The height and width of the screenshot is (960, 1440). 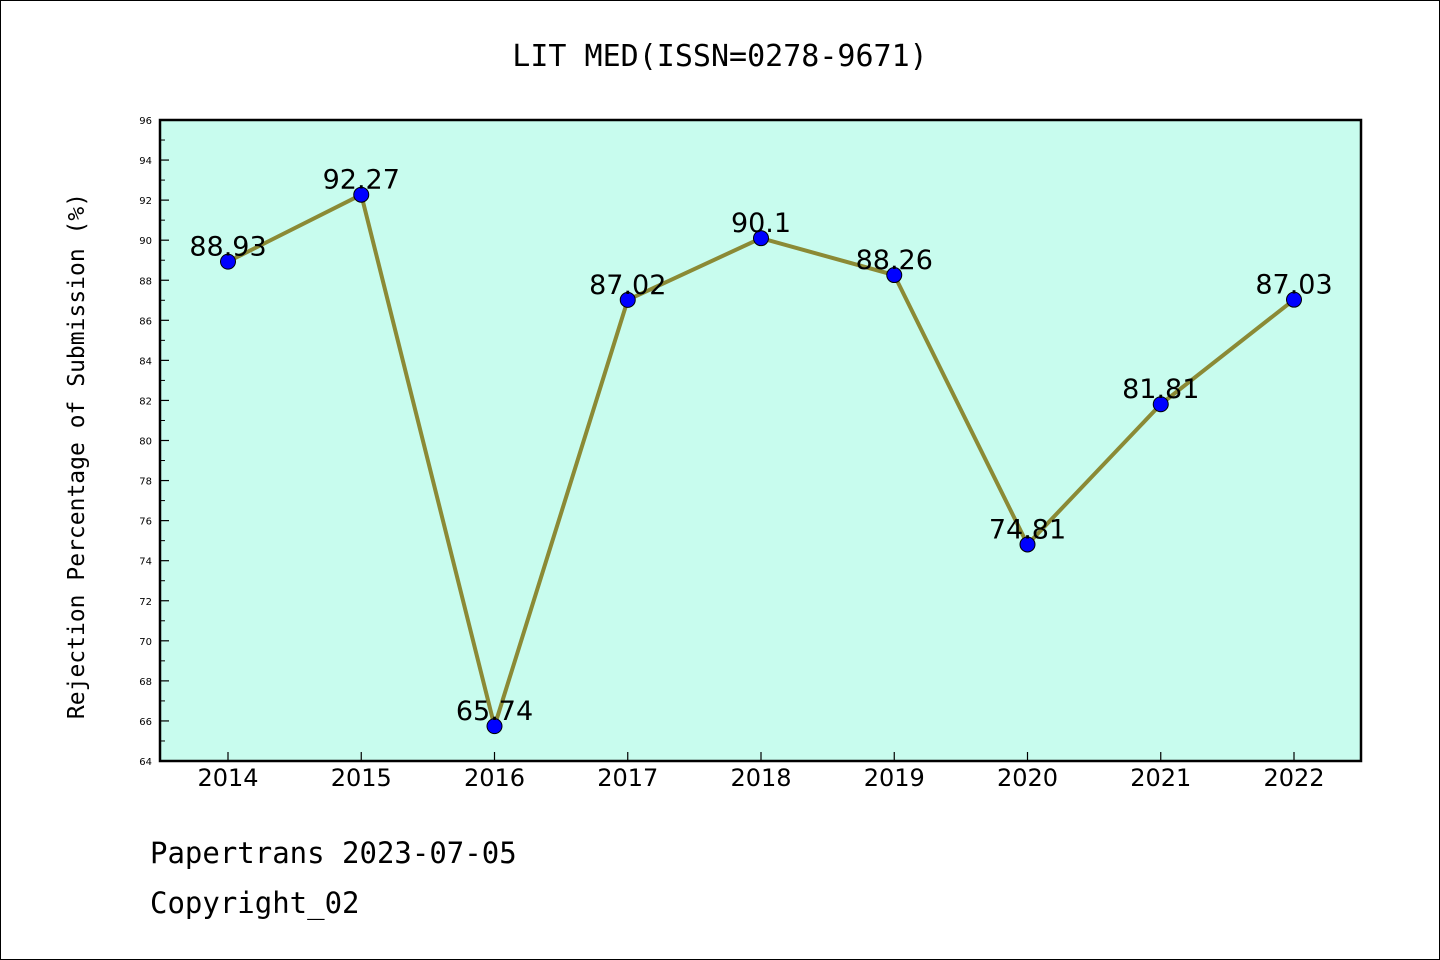 I want to click on y-tick-label: 94, so click(x=145, y=161).